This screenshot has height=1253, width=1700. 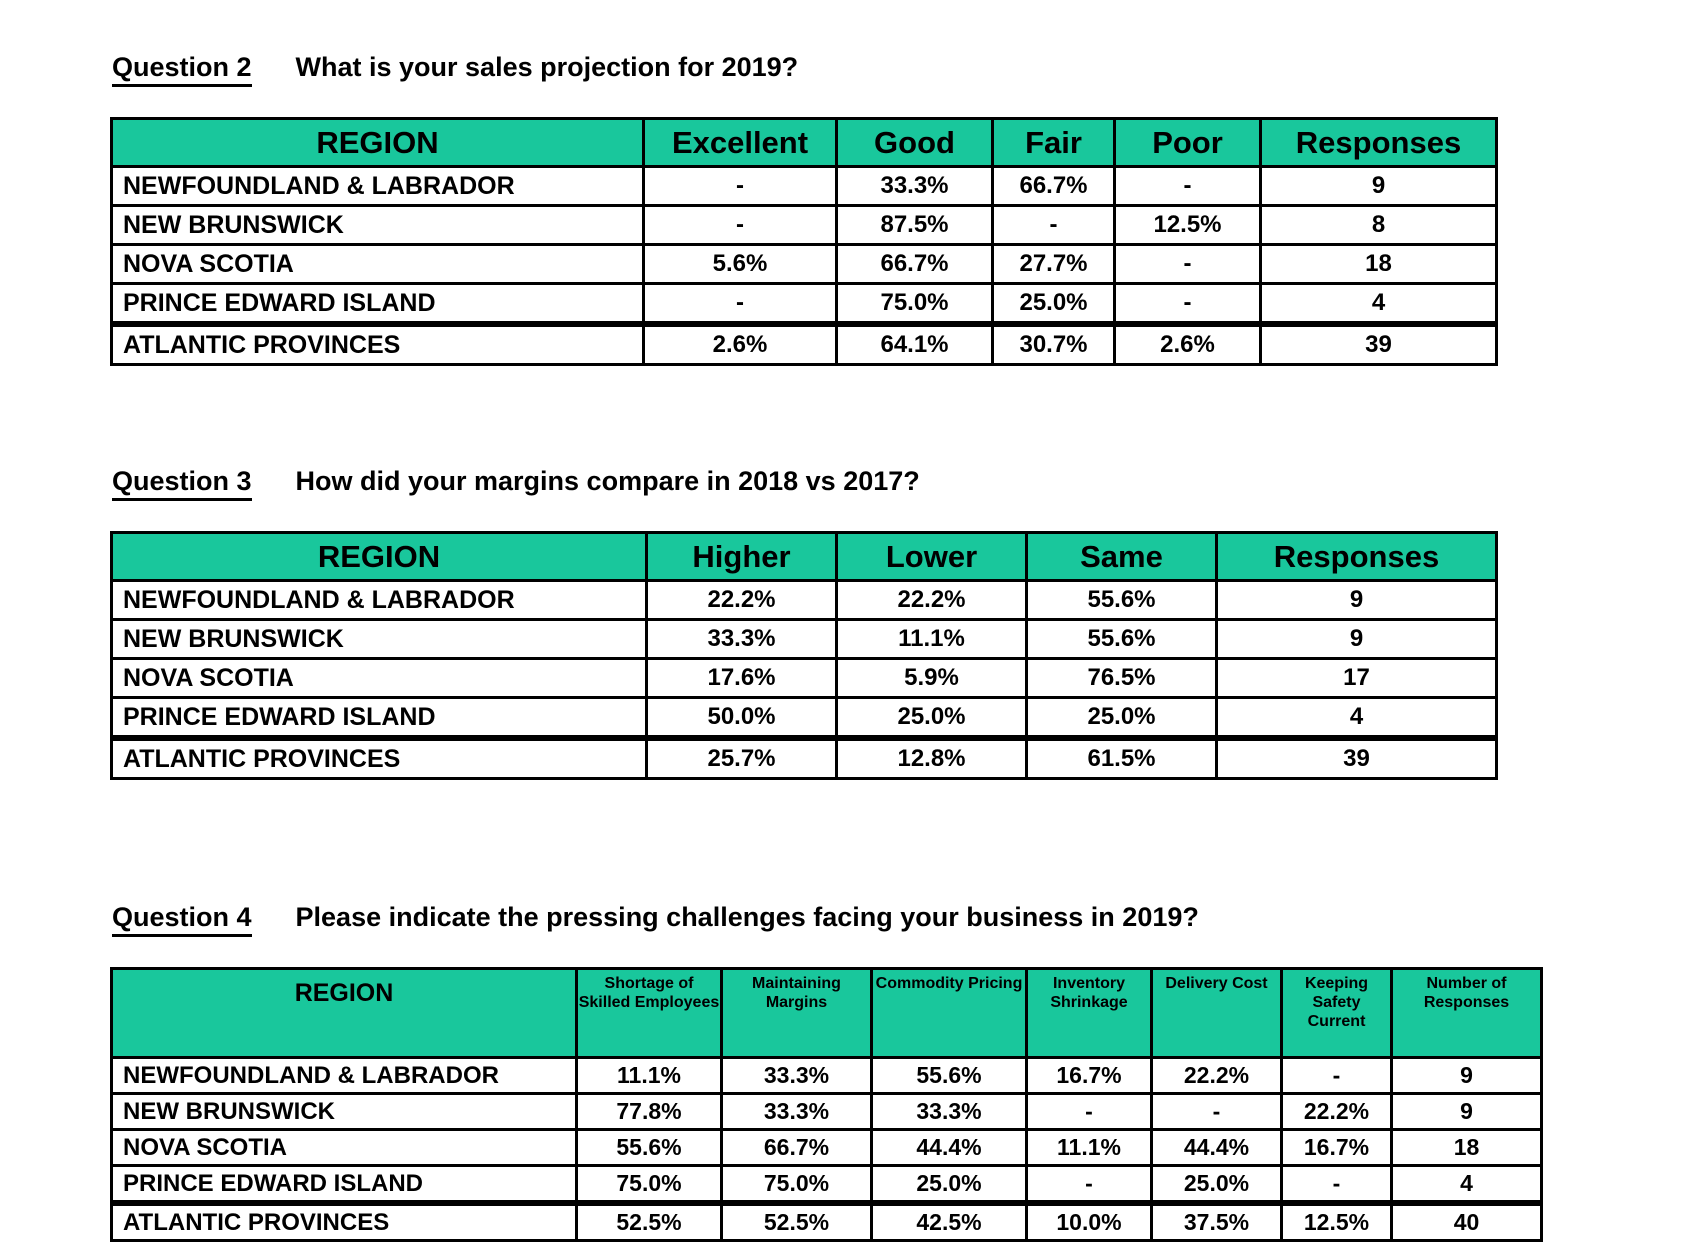 What do you see at coordinates (914, 225) in the screenshot?
I see `value-cell: 87.5%` at bounding box center [914, 225].